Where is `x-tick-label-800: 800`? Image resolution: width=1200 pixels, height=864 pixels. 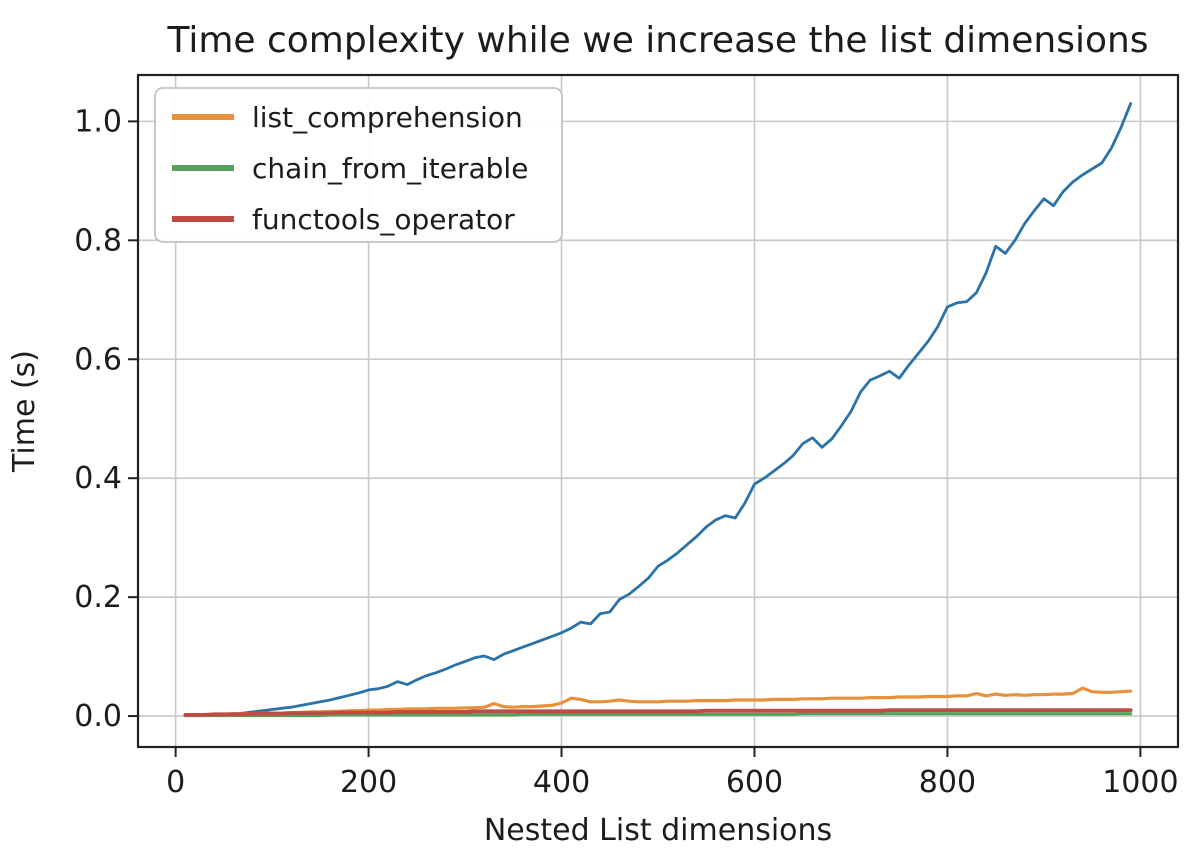
x-tick-label-800: 800 is located at coordinates (947, 782).